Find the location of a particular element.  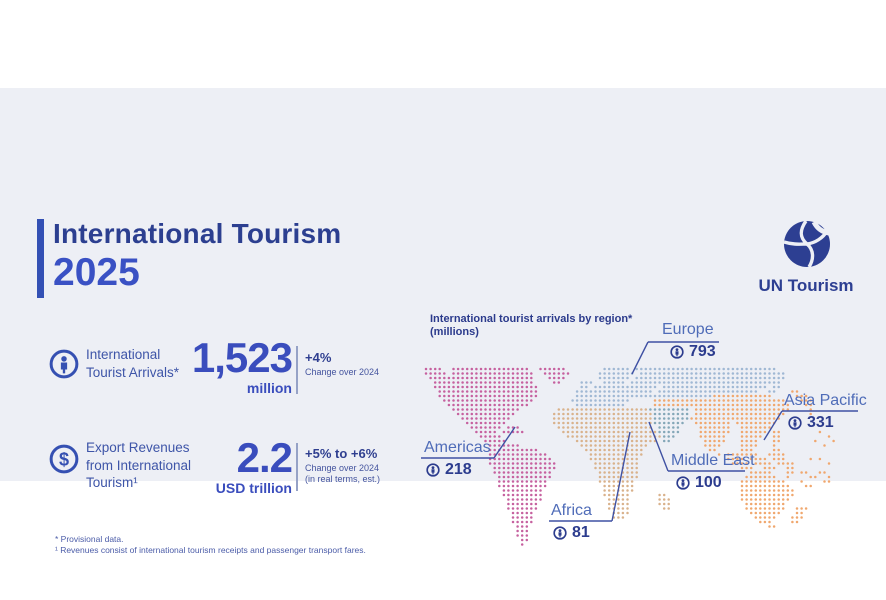

arrivals-label: International Tourist Arrivals* is located at coordinates (133, 363).